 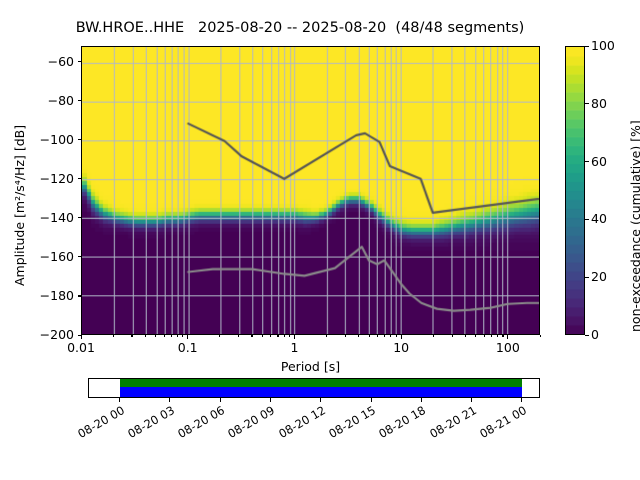 What do you see at coordinates (56, 217) in the screenshot?
I see `y-tick-label: −140` at bounding box center [56, 217].